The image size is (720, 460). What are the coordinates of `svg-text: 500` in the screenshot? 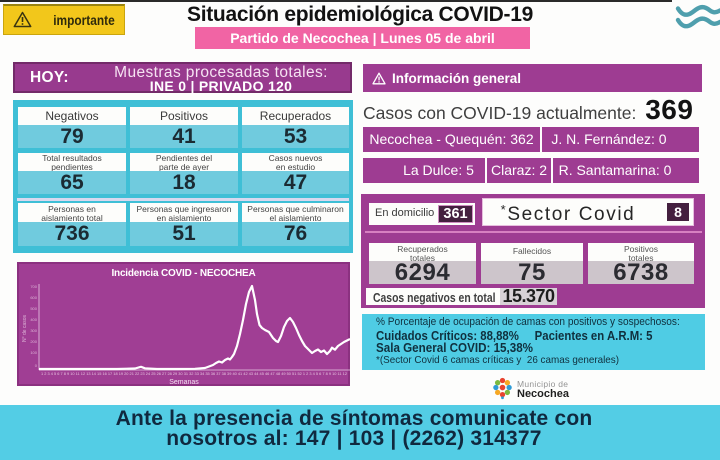 It's located at (33, 308).